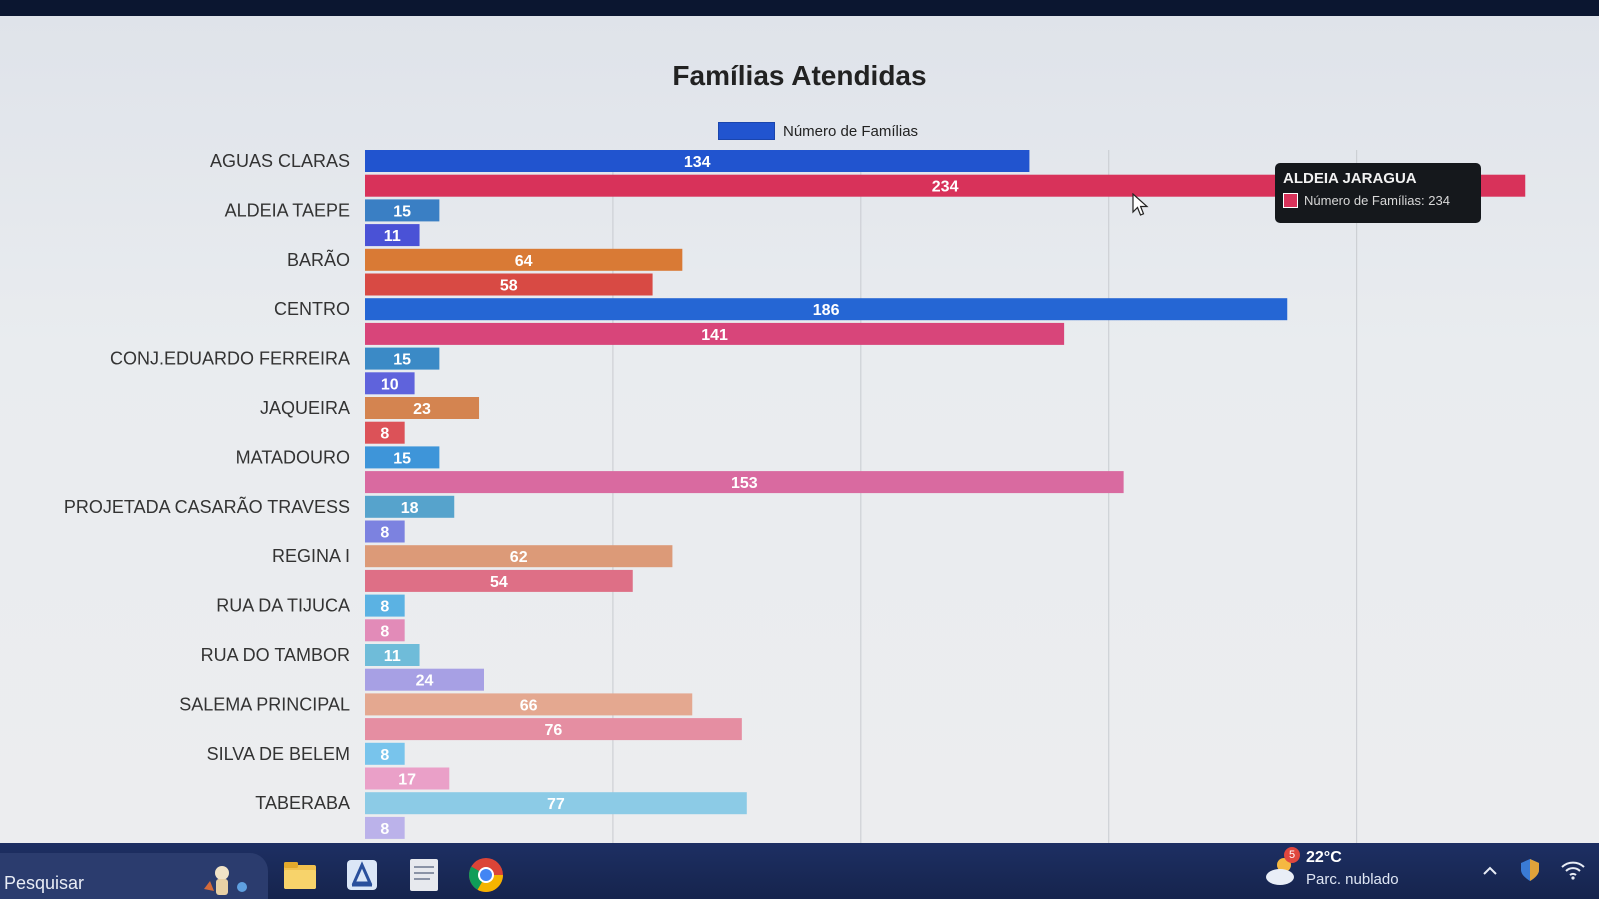 This screenshot has width=1599, height=899. I want to click on bar: 17, so click(407, 778).